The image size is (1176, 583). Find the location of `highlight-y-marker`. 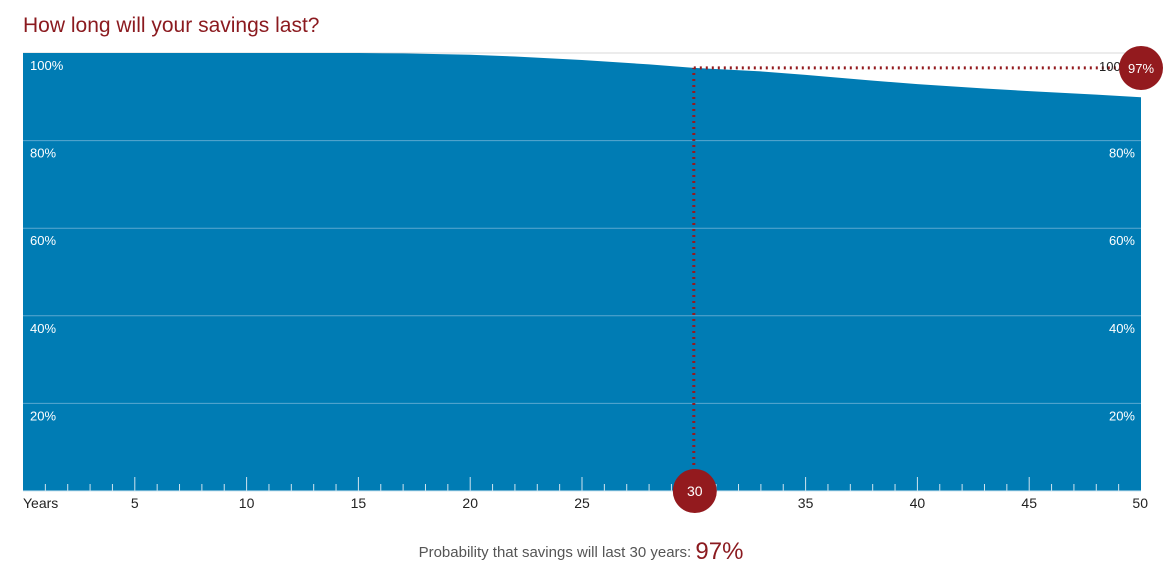

highlight-y-marker is located at coordinates (1141, 68).